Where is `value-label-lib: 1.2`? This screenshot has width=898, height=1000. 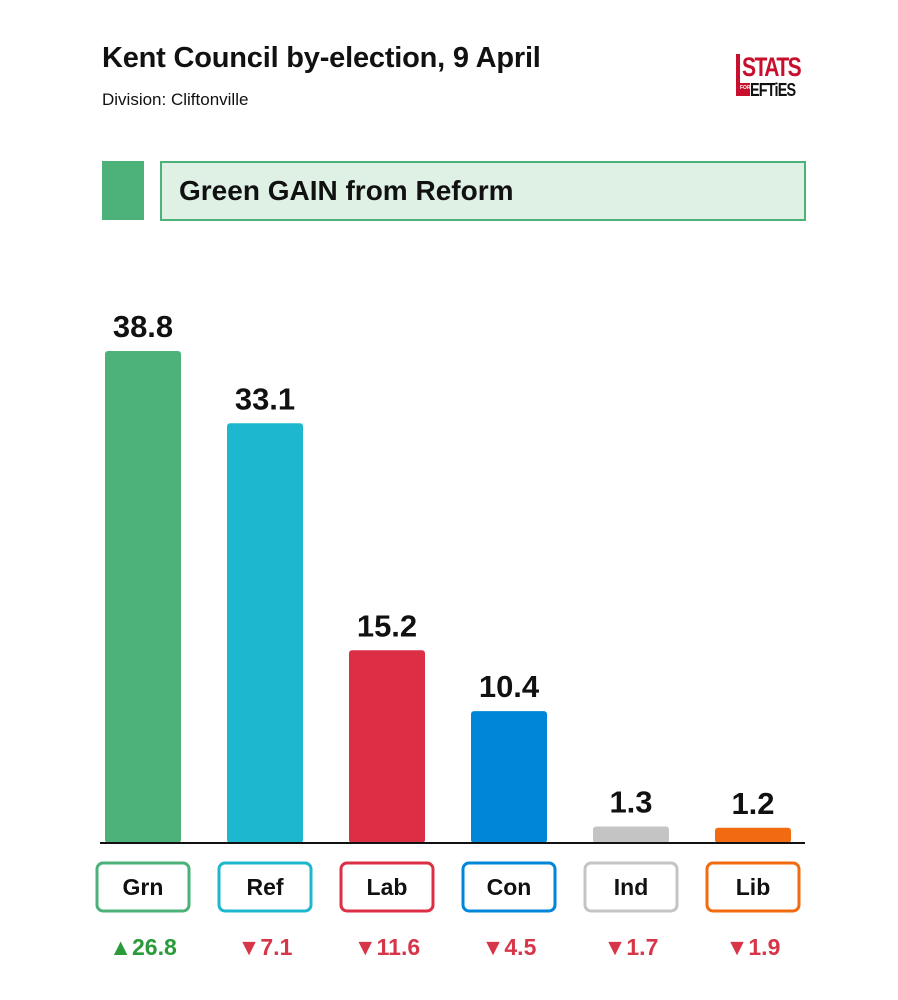 value-label-lib: 1.2 is located at coordinates (752, 803).